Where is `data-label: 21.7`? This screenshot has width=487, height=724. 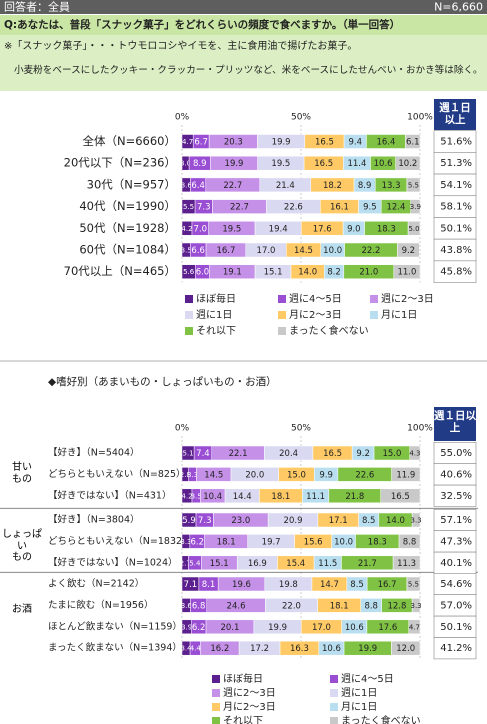 data-label: 21.7 is located at coordinates (367, 564).